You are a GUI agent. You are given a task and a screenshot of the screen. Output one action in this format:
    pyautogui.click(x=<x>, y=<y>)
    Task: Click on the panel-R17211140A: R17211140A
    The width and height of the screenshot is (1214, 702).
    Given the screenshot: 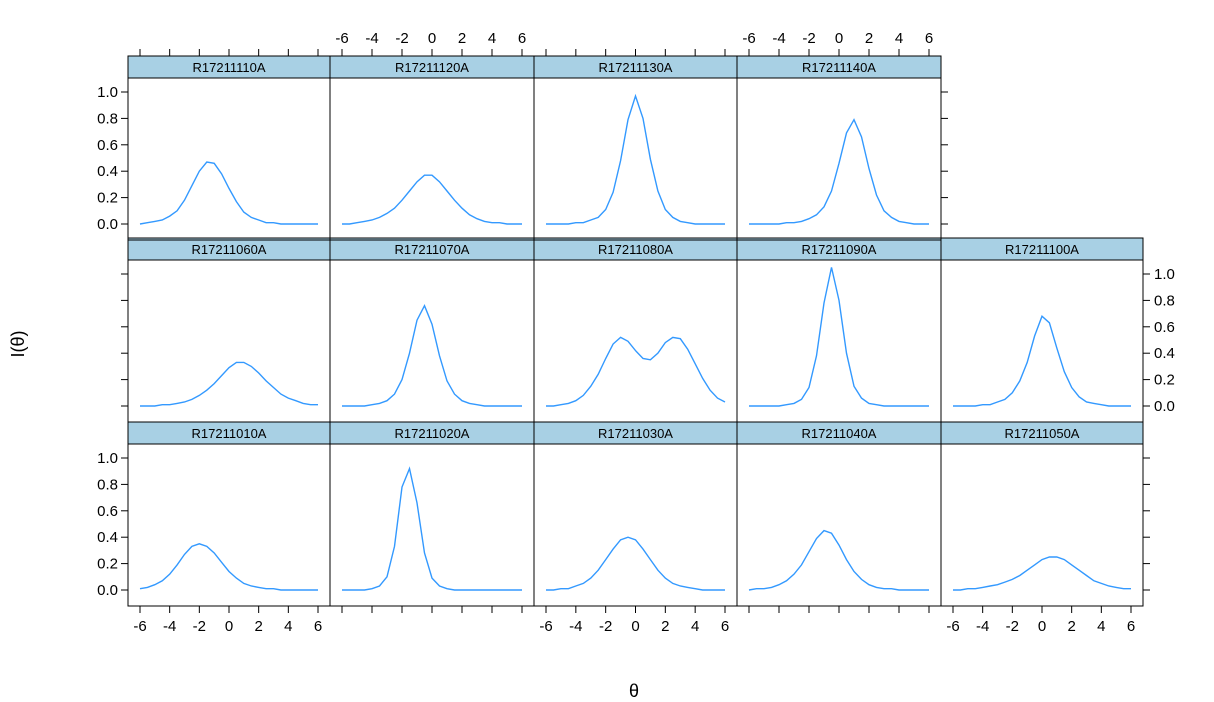 What is the action you would take?
    pyautogui.click(x=839, y=148)
    